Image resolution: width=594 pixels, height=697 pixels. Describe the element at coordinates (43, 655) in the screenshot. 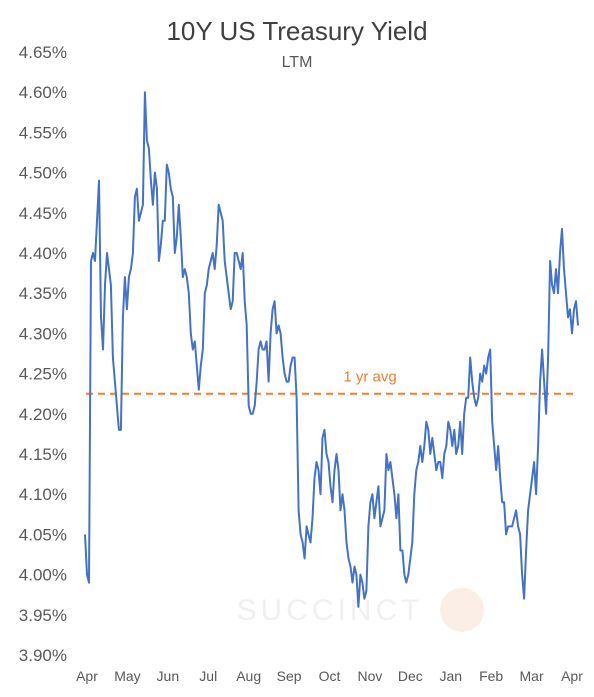

I see `y-tick-label: 3.90%` at that location.